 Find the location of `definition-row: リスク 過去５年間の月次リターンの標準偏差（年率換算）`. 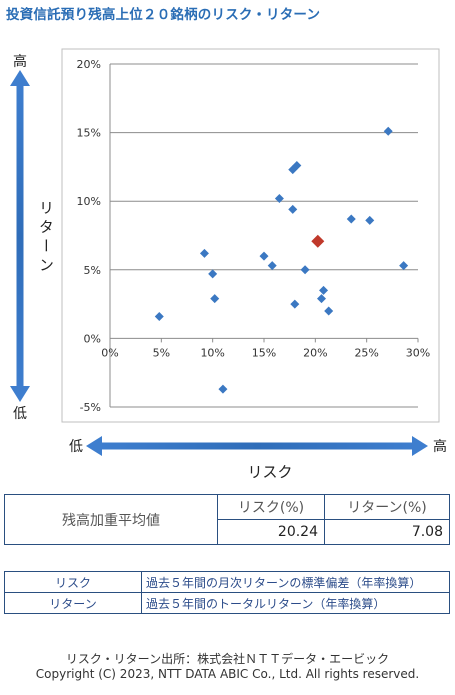

definition-row: リスク 過去５年間の月次リターンの標準偏差（年率換算） is located at coordinates (227, 582).